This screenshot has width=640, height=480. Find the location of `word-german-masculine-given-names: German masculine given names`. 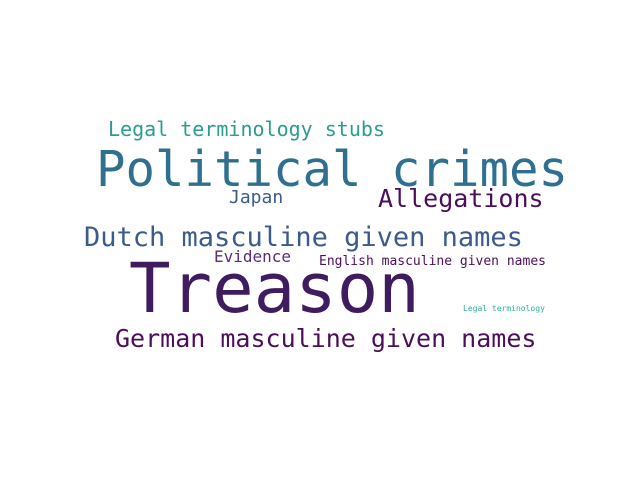

word-german-masculine-given-names: German masculine given names is located at coordinates (326, 338).